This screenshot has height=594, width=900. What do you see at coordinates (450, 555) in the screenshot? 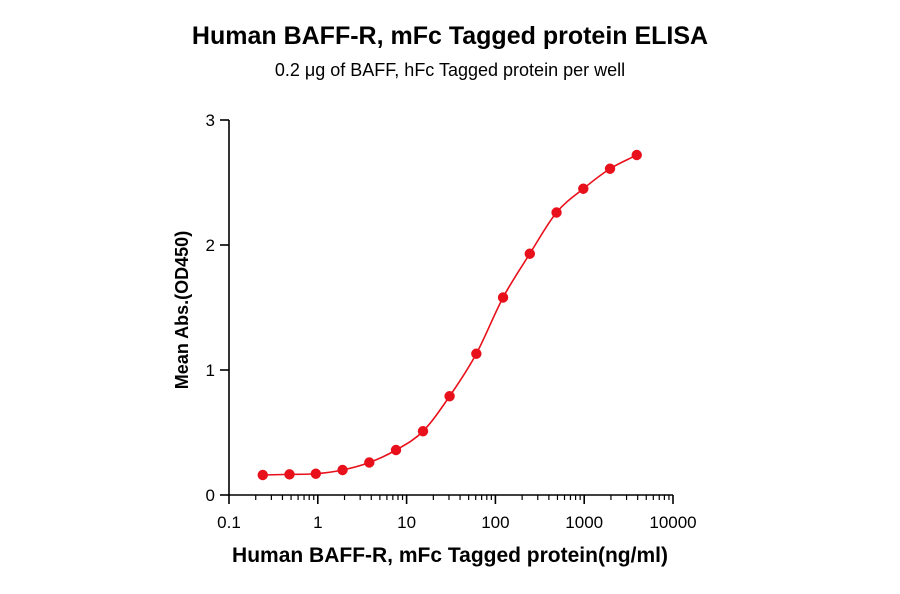
I see `x-axis-label: Human BAFF-R, mFc Tagged protein(ng/ml)` at bounding box center [450, 555].